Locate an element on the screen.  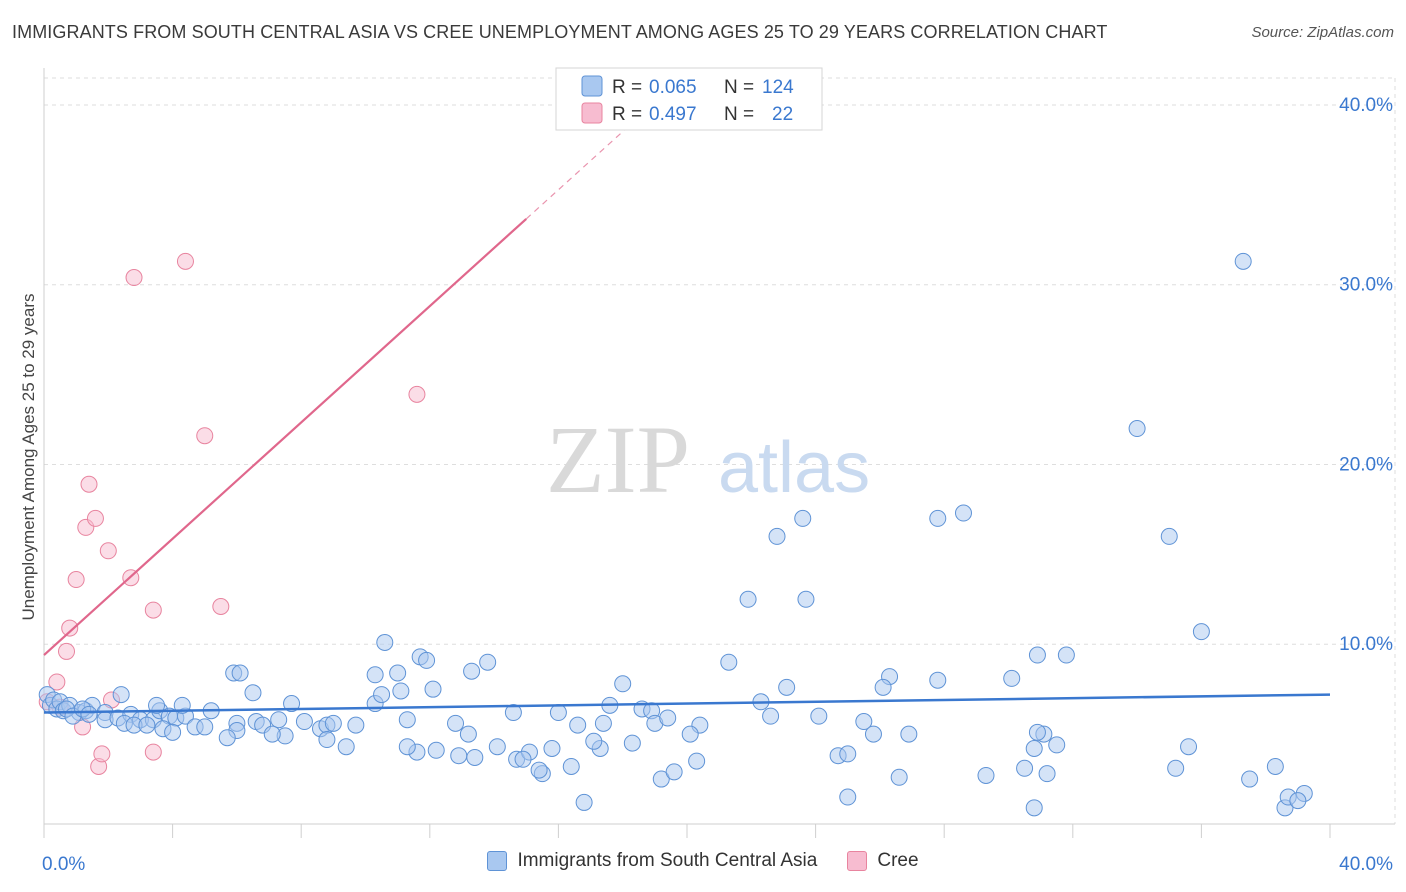
stats-legend: R = 0.065 N = 124 R = 0.497 N = 22 is located at coordinates (689, 99).